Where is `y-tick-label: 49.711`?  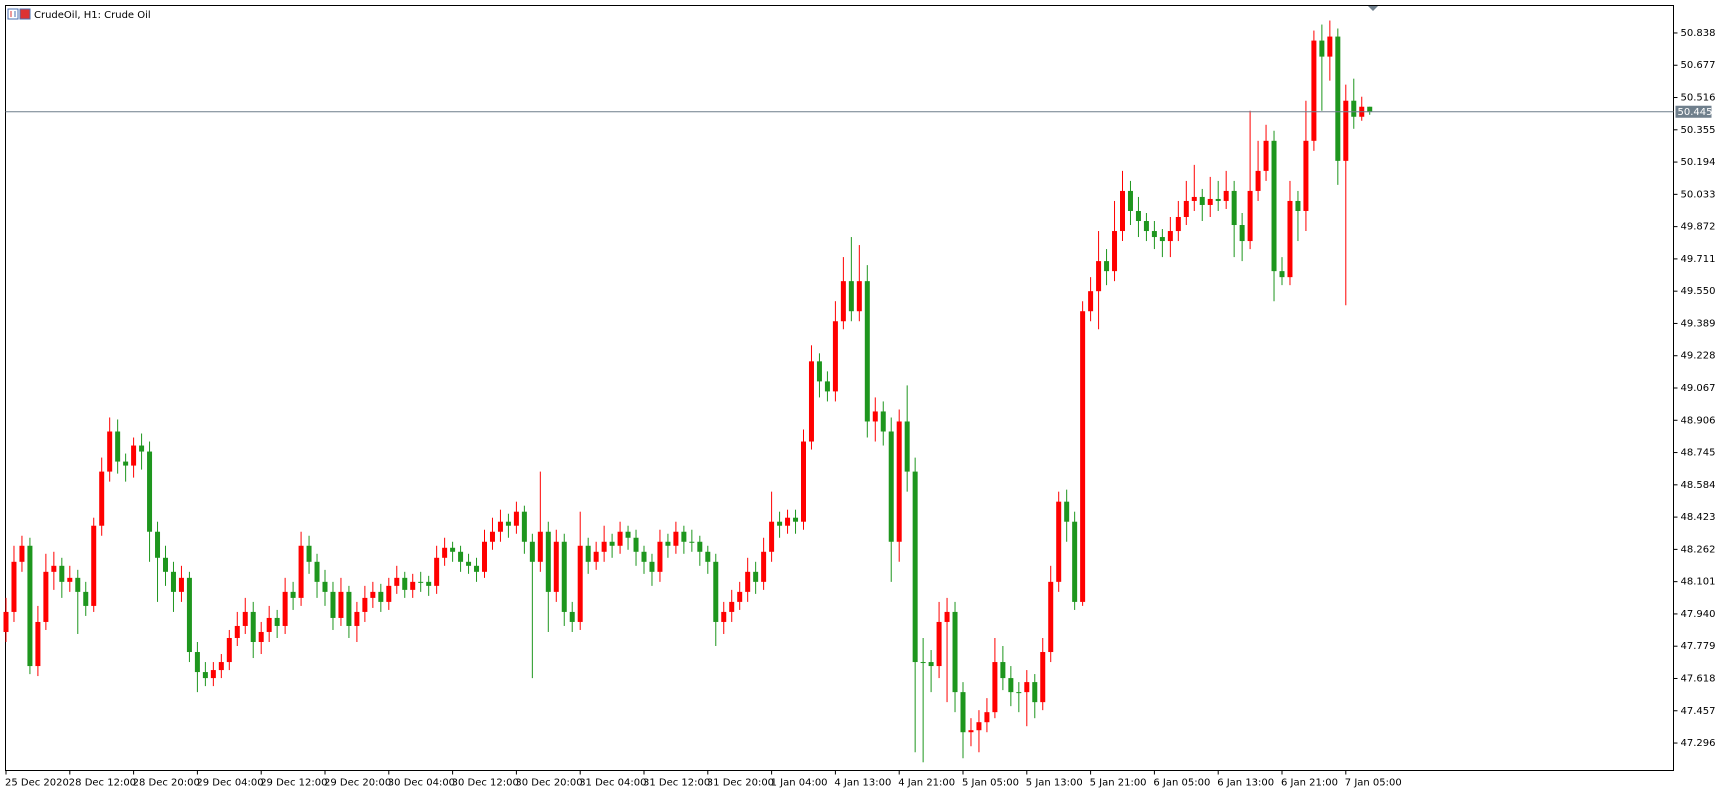 y-tick-label: 49.711 is located at coordinates (1698, 259).